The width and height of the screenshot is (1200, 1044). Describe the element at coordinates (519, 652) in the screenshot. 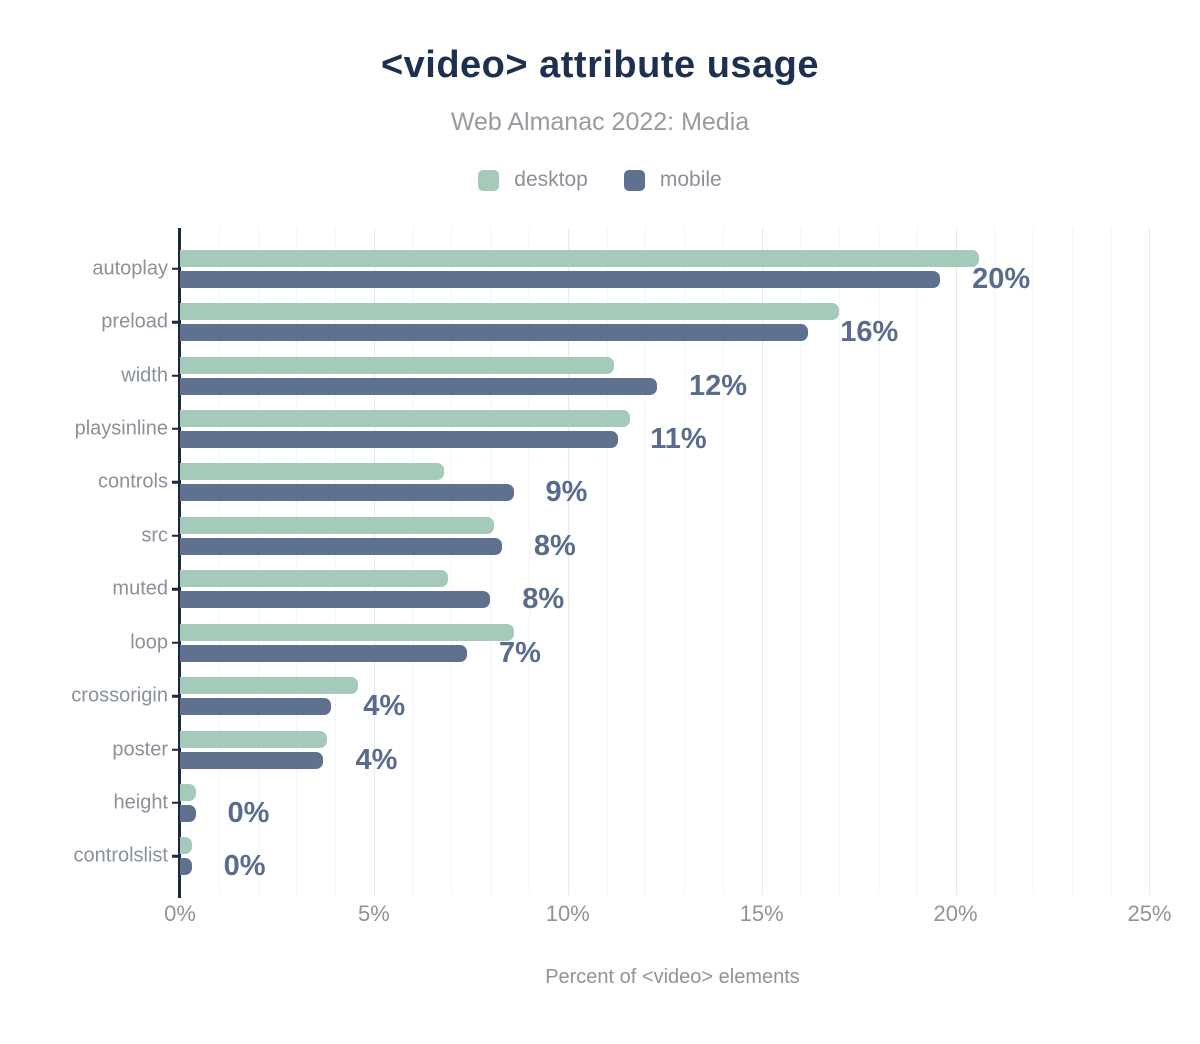

I see `value-label: 7%` at that location.